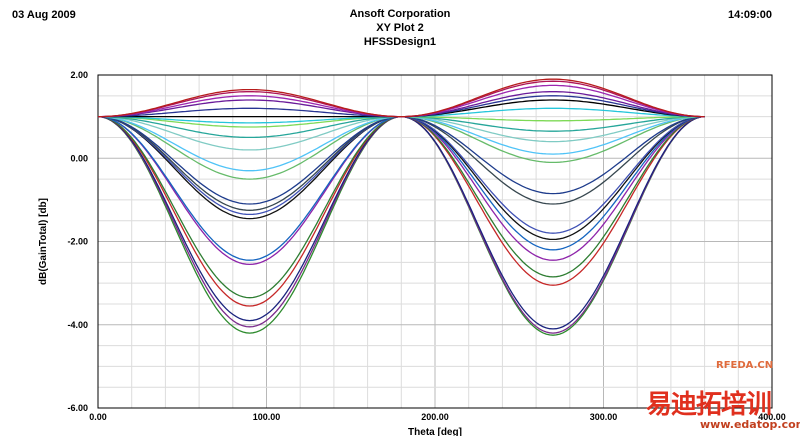  I want to click on y-axis-title: dB(GainTotal) [db], so click(43, 241).